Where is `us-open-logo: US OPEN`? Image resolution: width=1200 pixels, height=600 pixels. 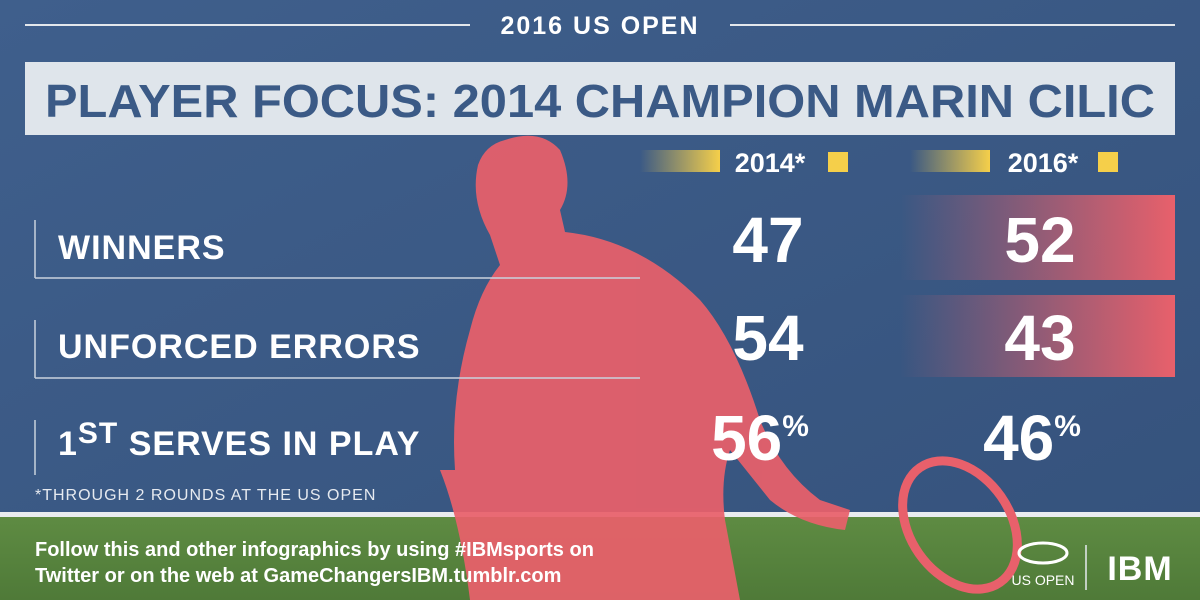 us-open-logo: US OPEN is located at coordinates (1043, 564).